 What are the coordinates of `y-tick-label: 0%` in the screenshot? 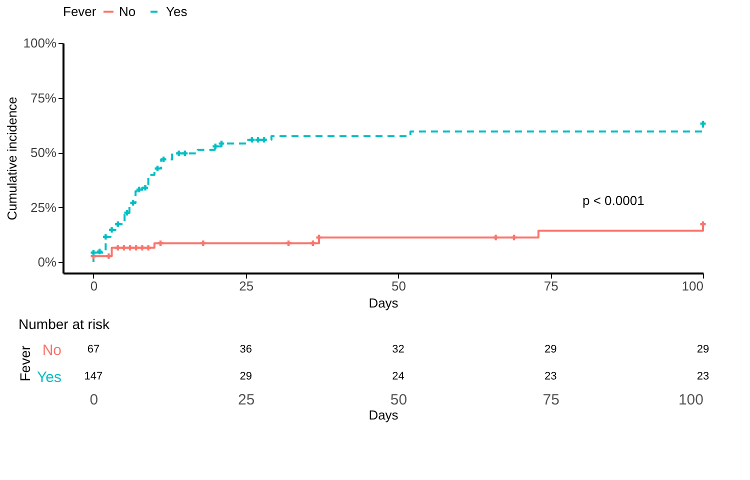 It's located at (47, 262).